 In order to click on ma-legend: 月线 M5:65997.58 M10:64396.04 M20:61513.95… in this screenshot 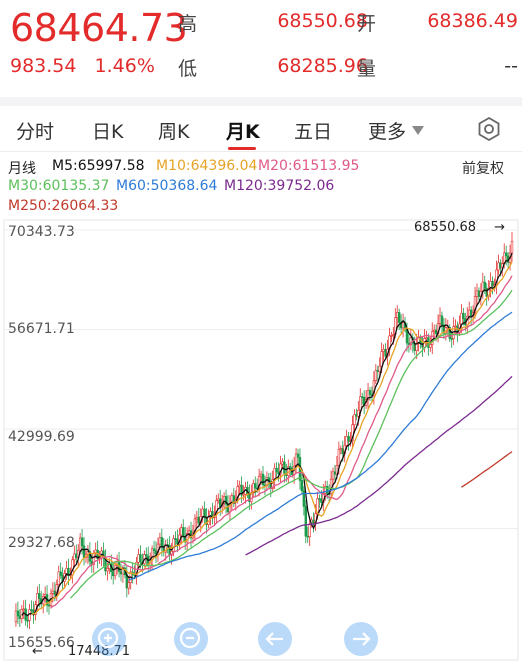, I will do `click(261, 186)`.